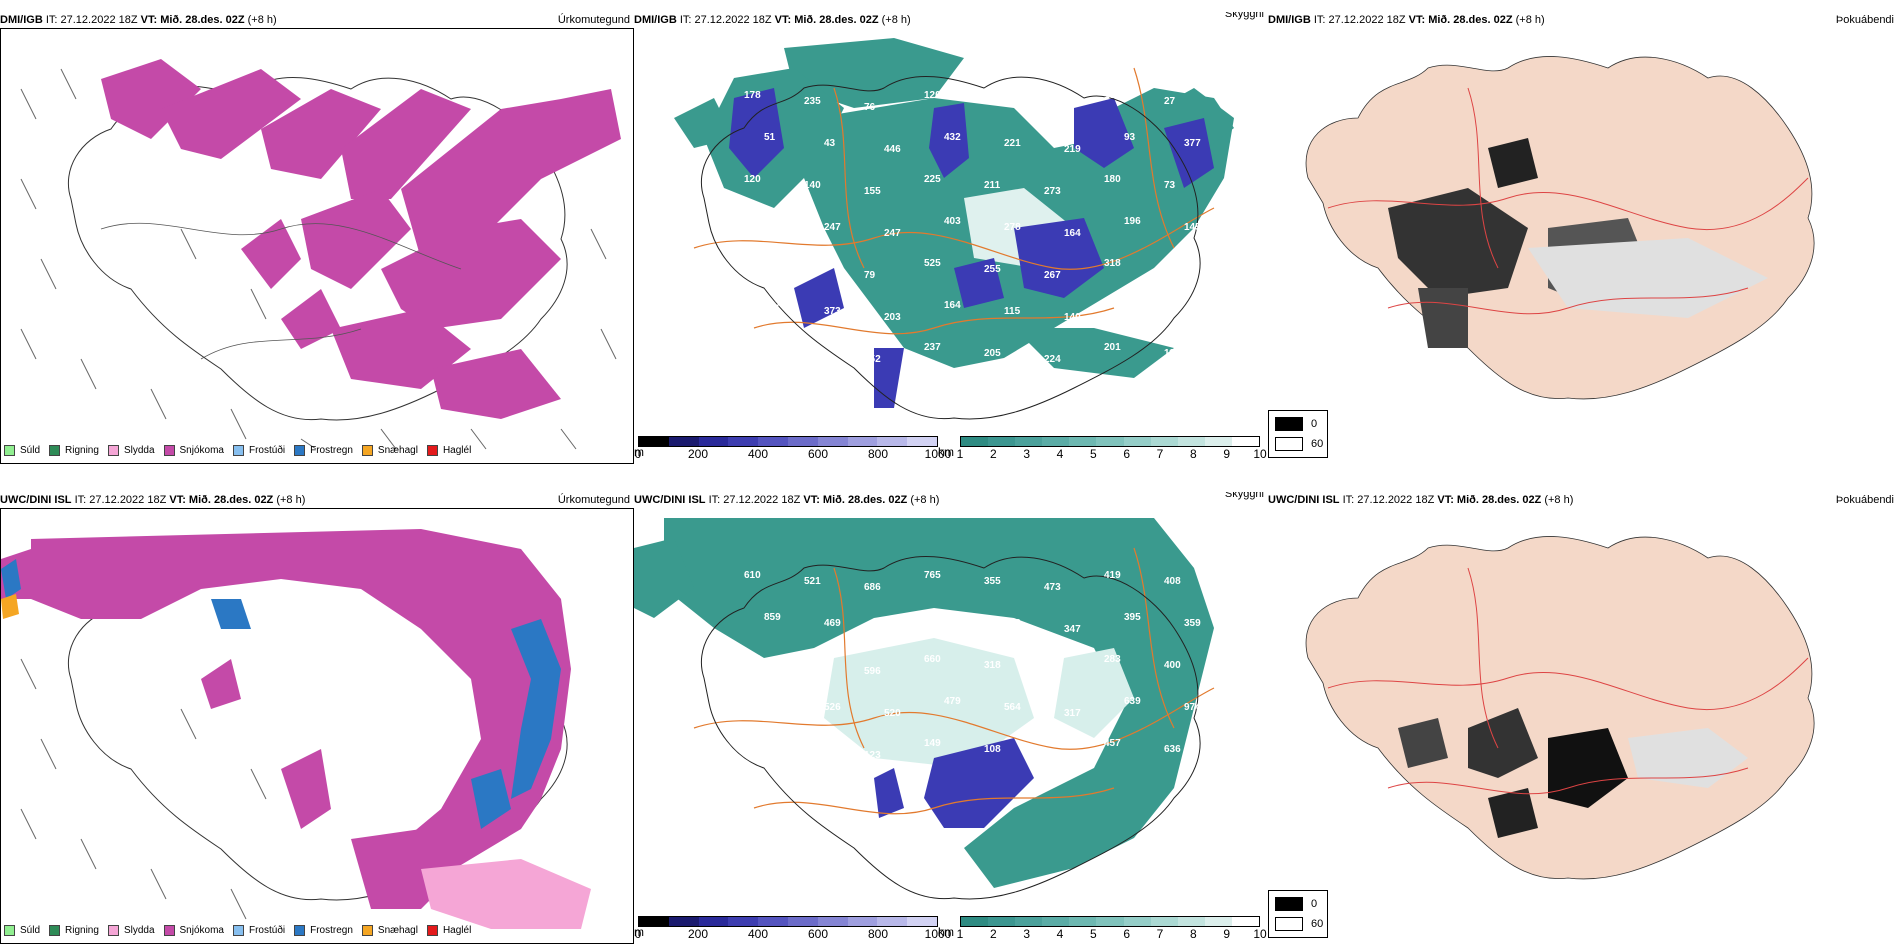  Describe the element at coordinates (752, 575) in the screenshot. I see `visibility-value-label: 610` at that location.